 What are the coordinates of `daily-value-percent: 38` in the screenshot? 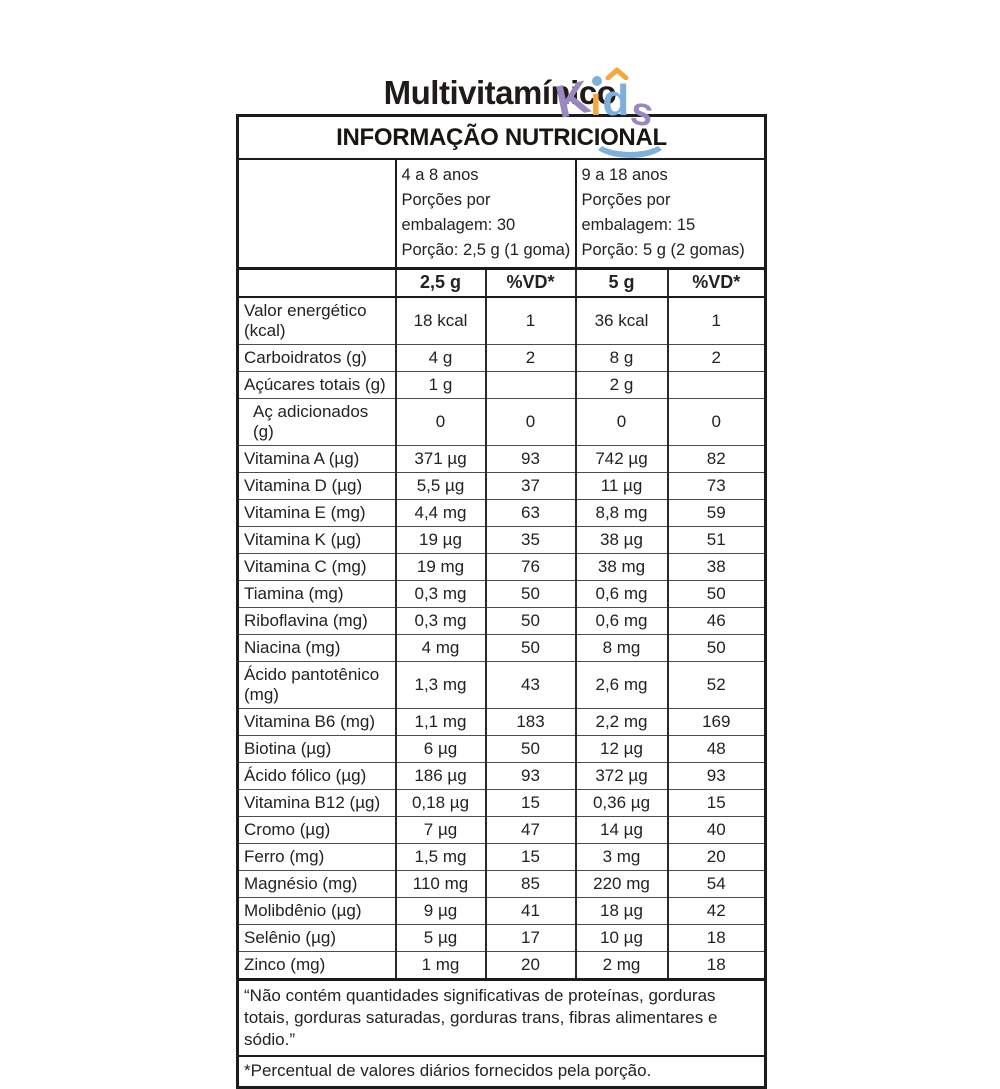 It's located at (716, 567).